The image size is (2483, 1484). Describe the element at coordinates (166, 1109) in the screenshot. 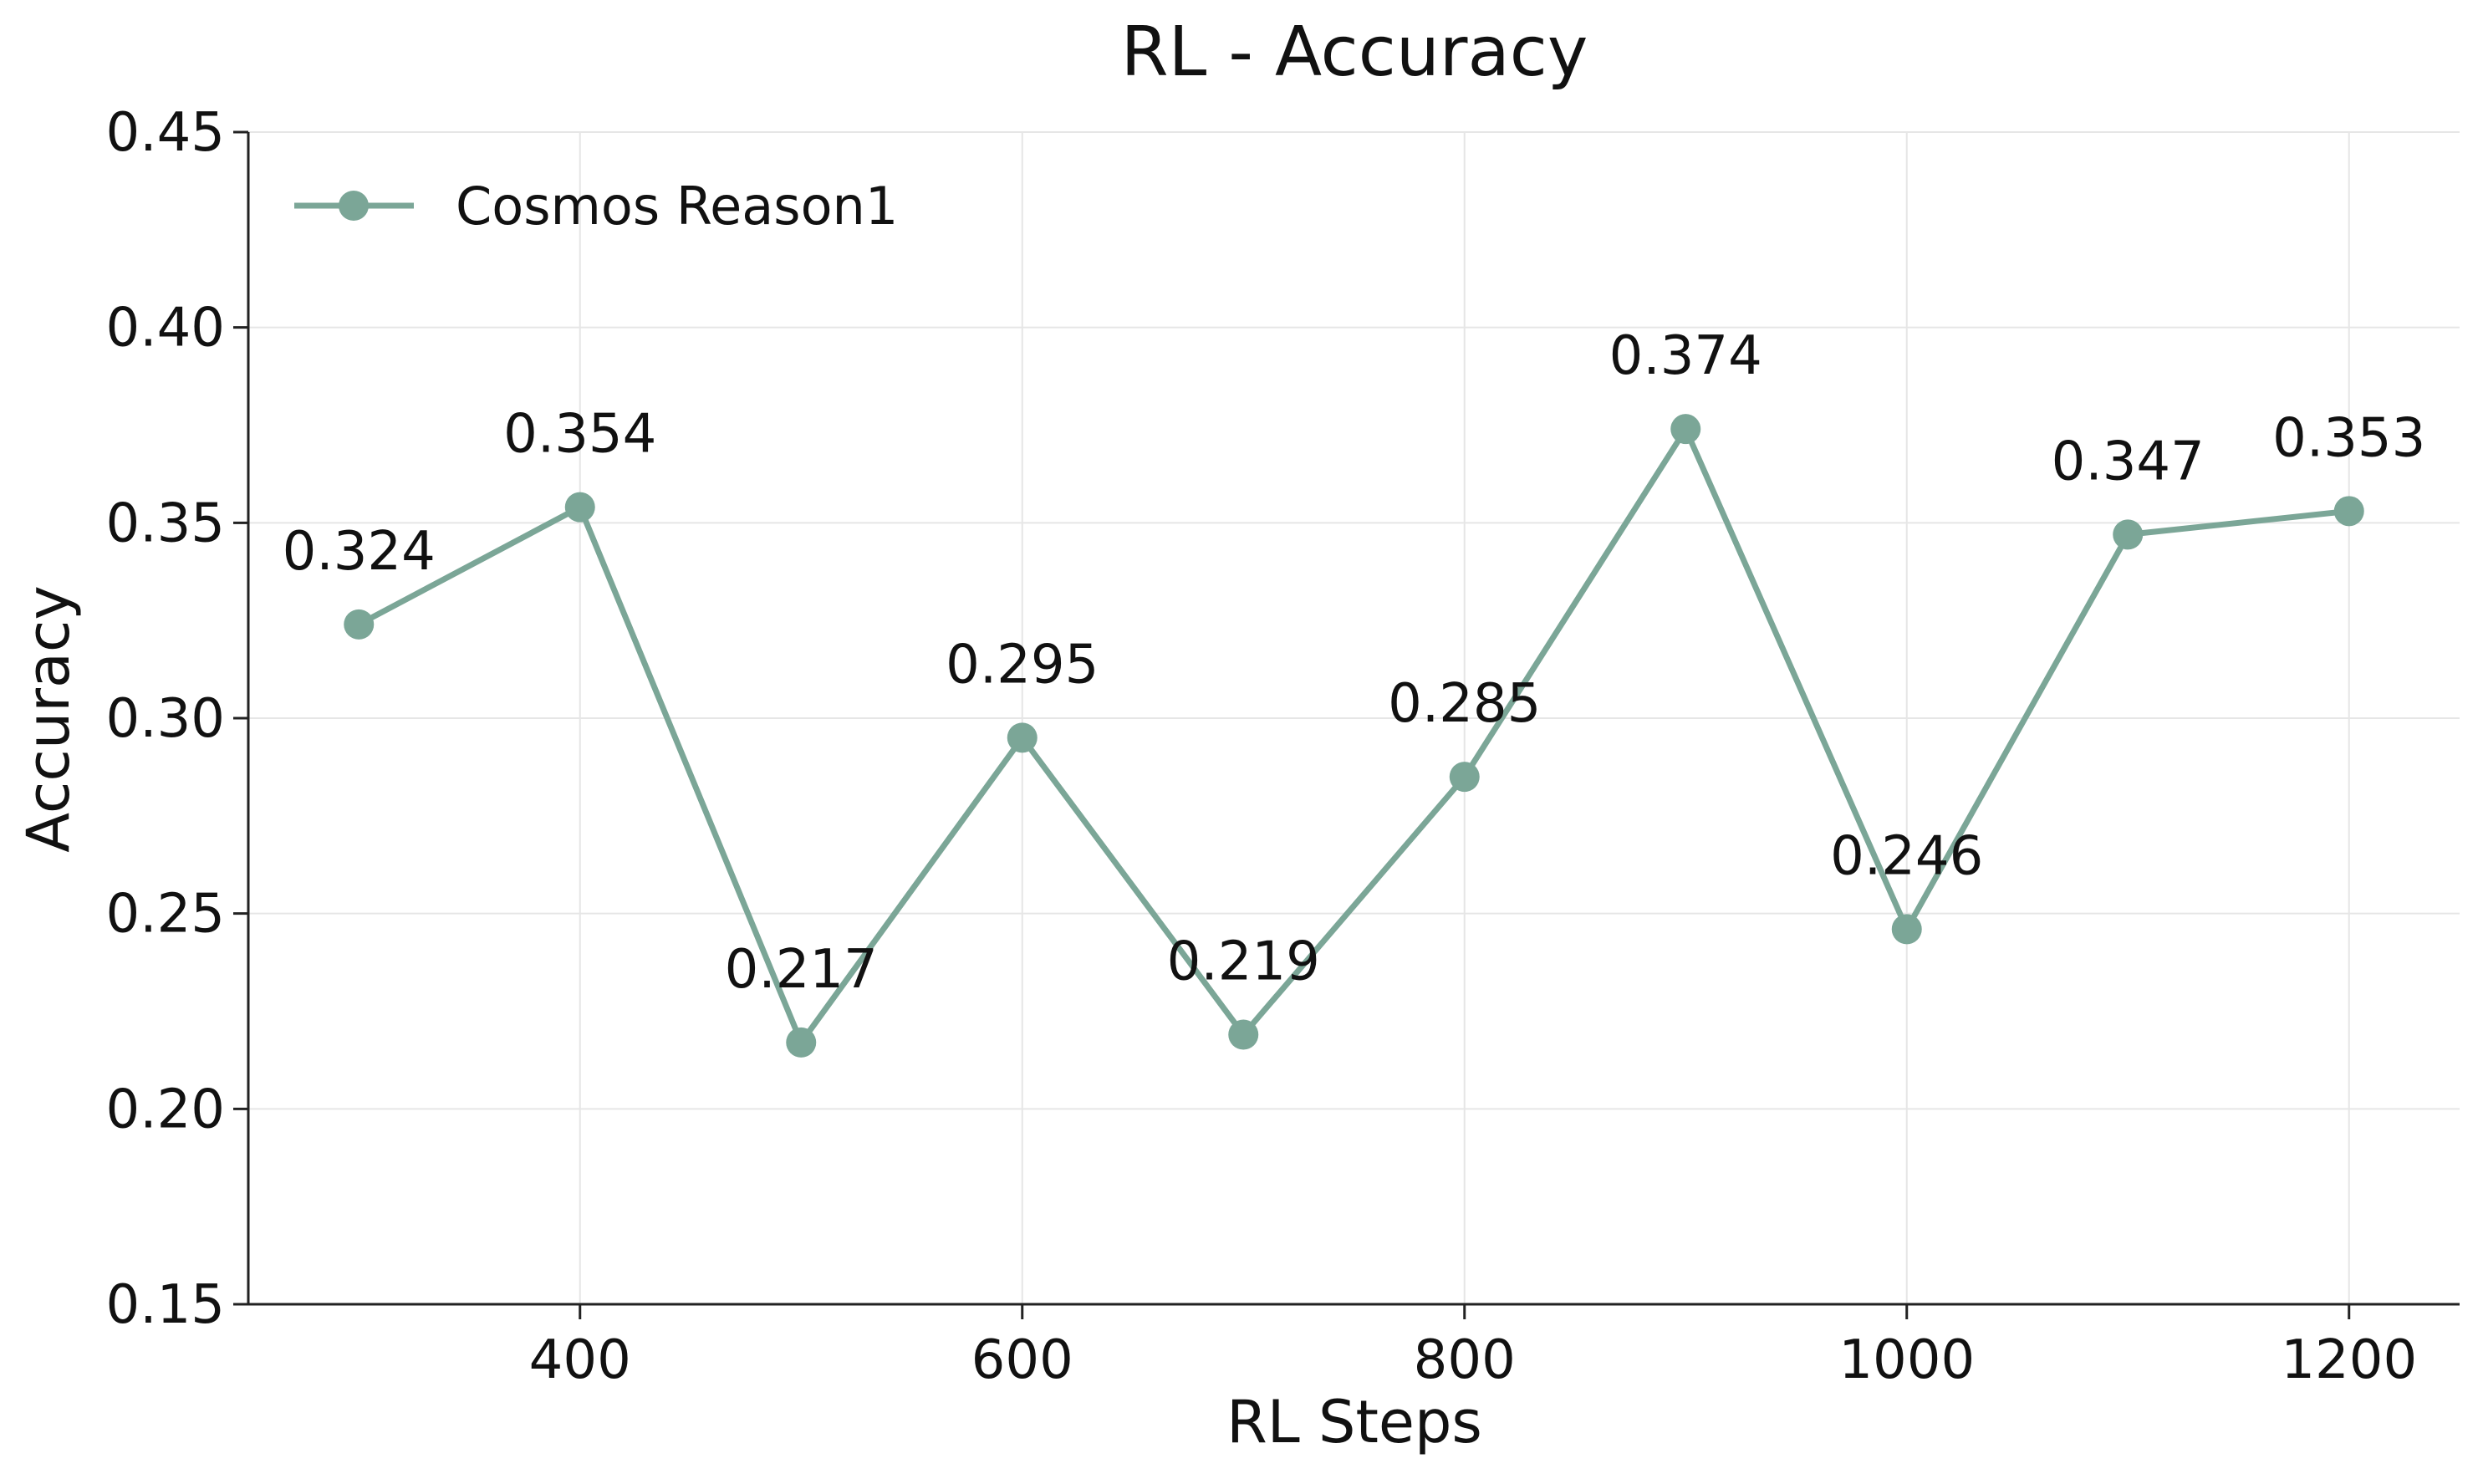

I see `y-tick-label: 0.20` at that location.